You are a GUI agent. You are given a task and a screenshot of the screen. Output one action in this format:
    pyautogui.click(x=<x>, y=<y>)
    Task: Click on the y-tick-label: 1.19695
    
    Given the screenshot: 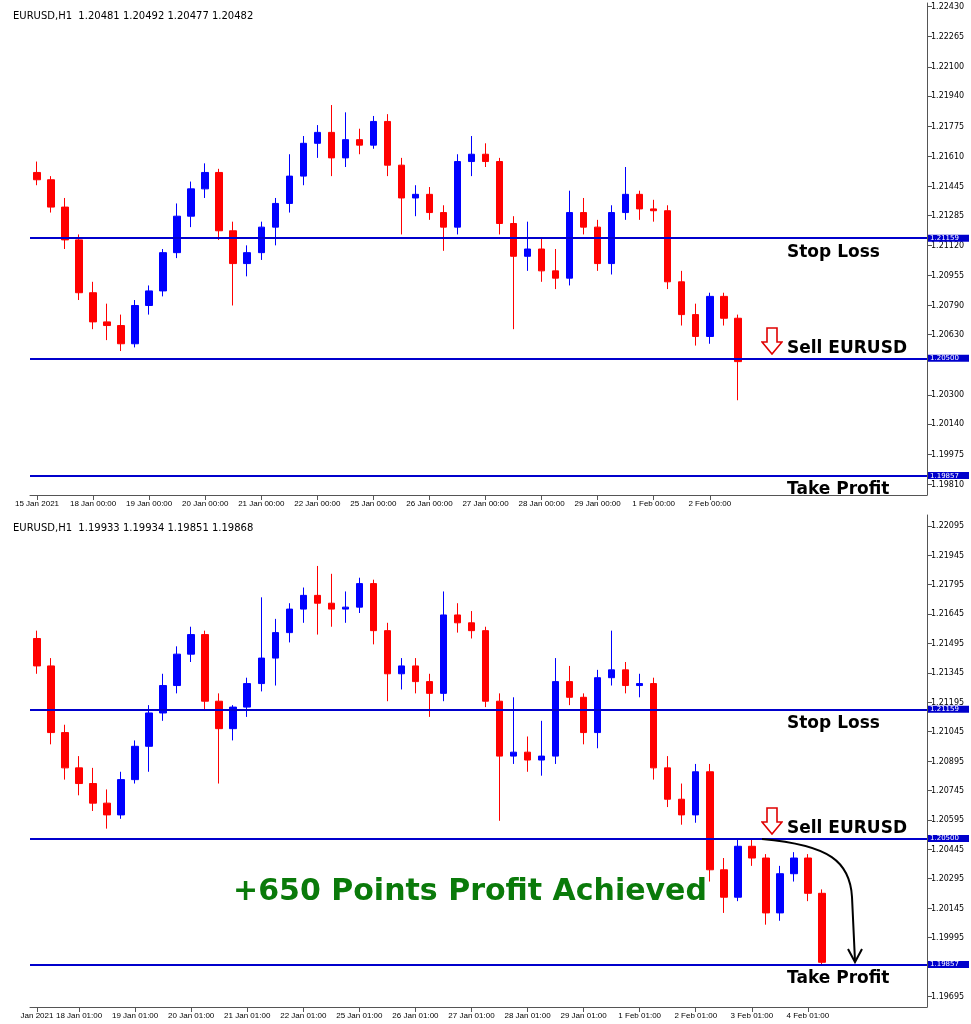 What is the action you would take?
    pyautogui.click(x=948, y=996)
    